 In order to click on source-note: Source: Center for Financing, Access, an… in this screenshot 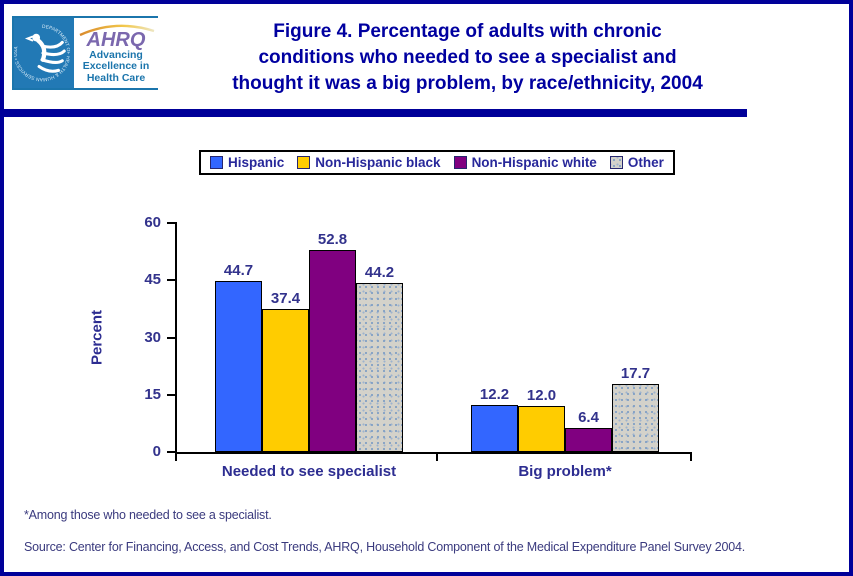, I will do `click(385, 547)`.